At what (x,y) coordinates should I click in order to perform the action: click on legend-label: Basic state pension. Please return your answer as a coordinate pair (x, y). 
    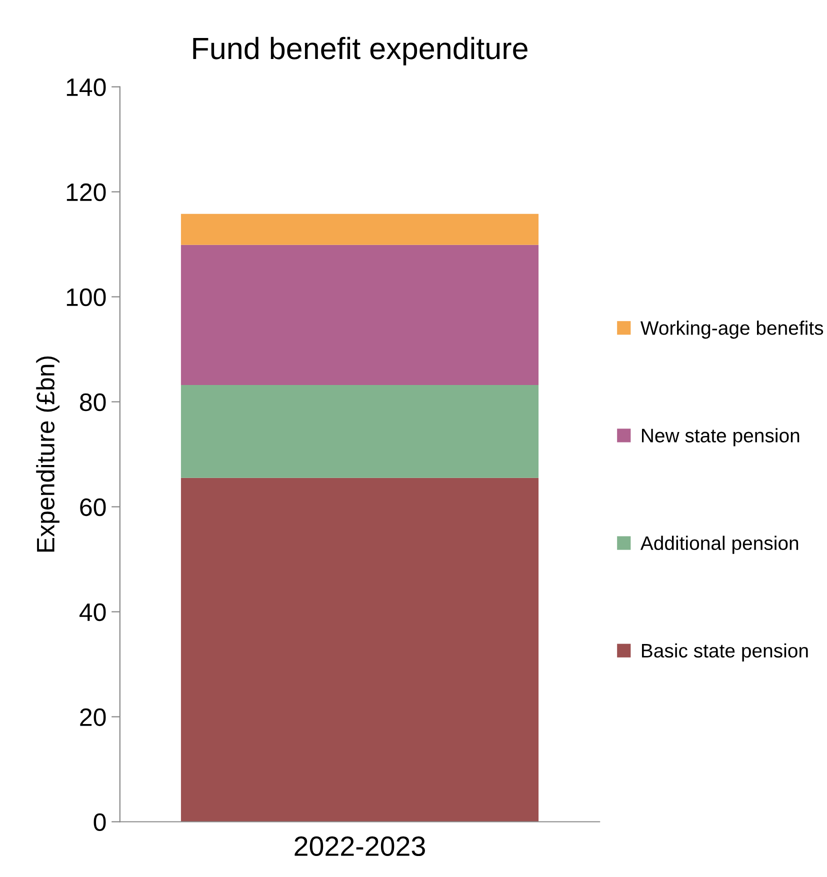
    Looking at the image, I should click on (725, 652).